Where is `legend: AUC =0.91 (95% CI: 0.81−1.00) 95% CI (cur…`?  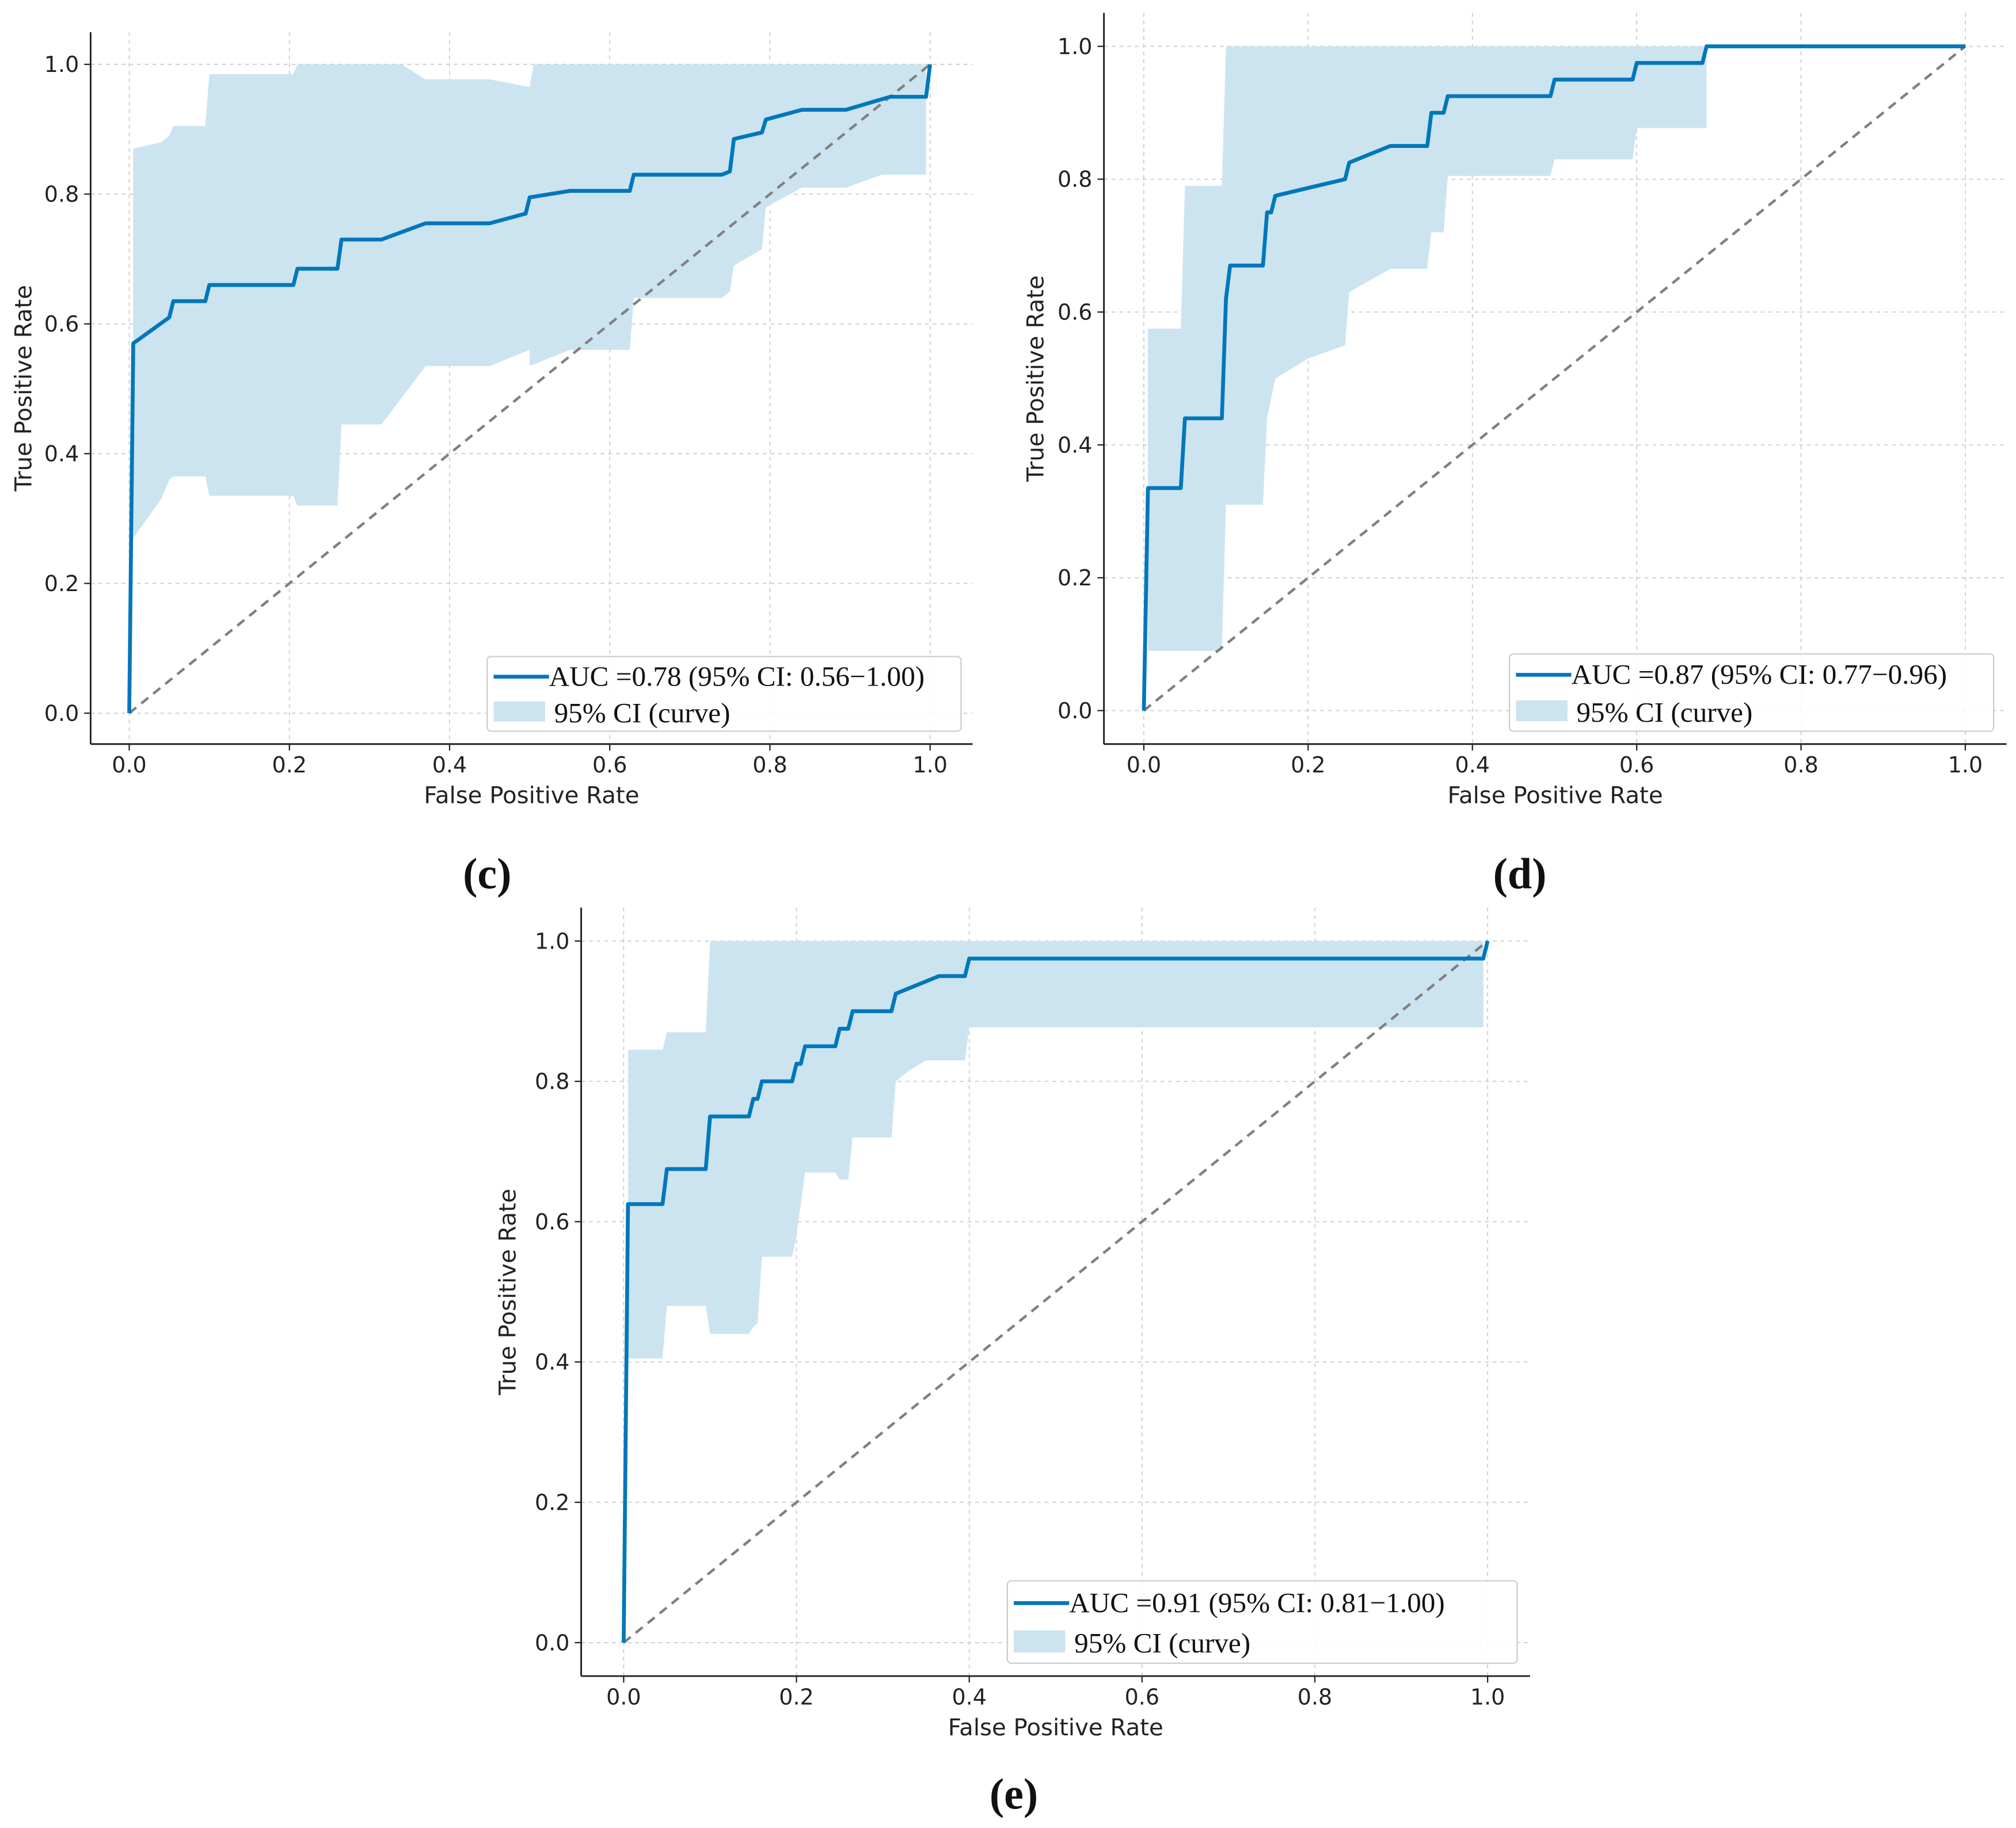
legend: AUC =0.91 (95% CI: 0.81−1.00) 95% CI (cur… is located at coordinates (1262, 1622).